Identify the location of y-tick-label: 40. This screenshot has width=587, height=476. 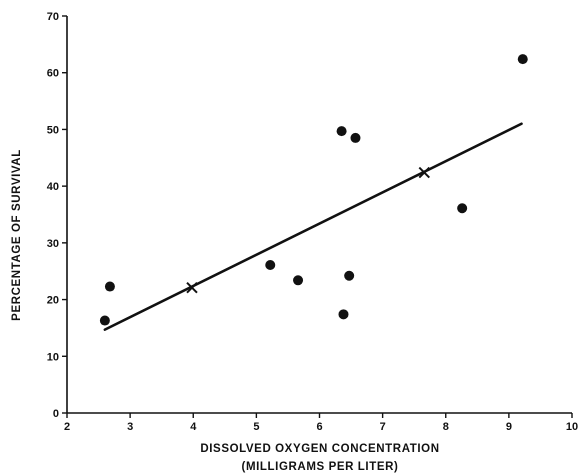
(53, 187).